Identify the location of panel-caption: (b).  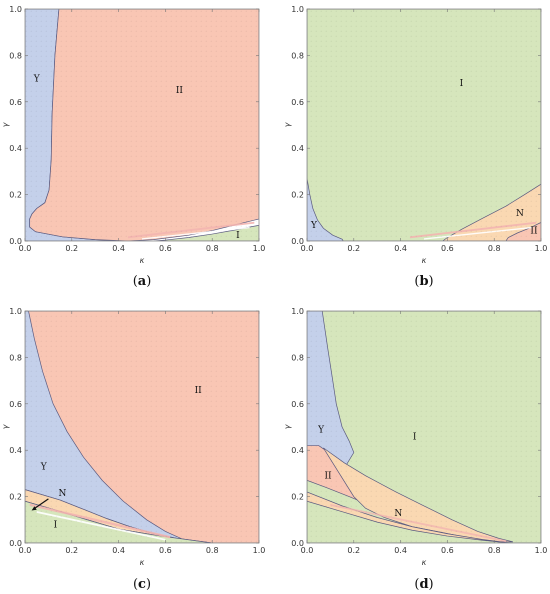
(423, 281).